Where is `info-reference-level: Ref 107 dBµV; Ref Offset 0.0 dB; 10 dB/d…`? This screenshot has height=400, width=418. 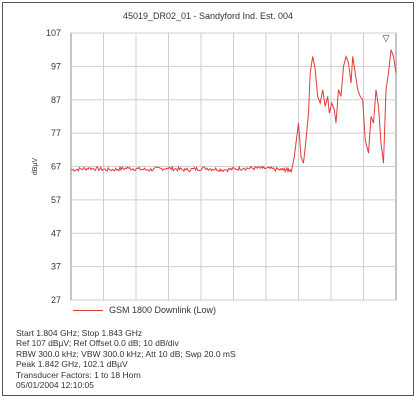
info-reference-level: Ref 107 dBµV; Ref Offset 0.0 dB; 10 dB/d… is located at coordinates (97, 343).